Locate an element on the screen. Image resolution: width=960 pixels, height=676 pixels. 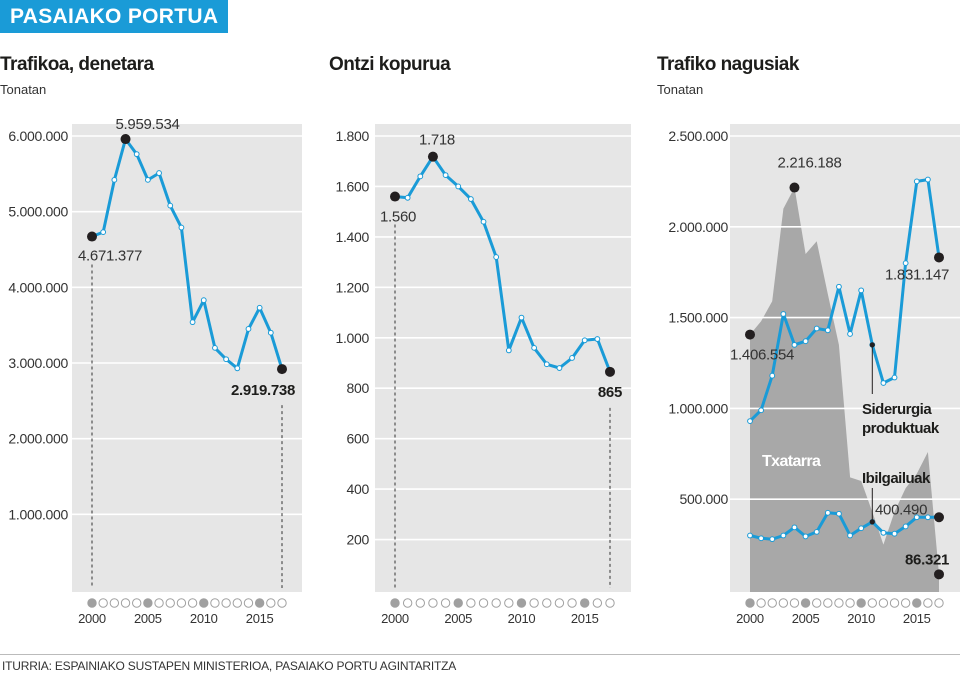
chart-1-ytick-label: 4.000.000 is located at coordinates (38, 287).